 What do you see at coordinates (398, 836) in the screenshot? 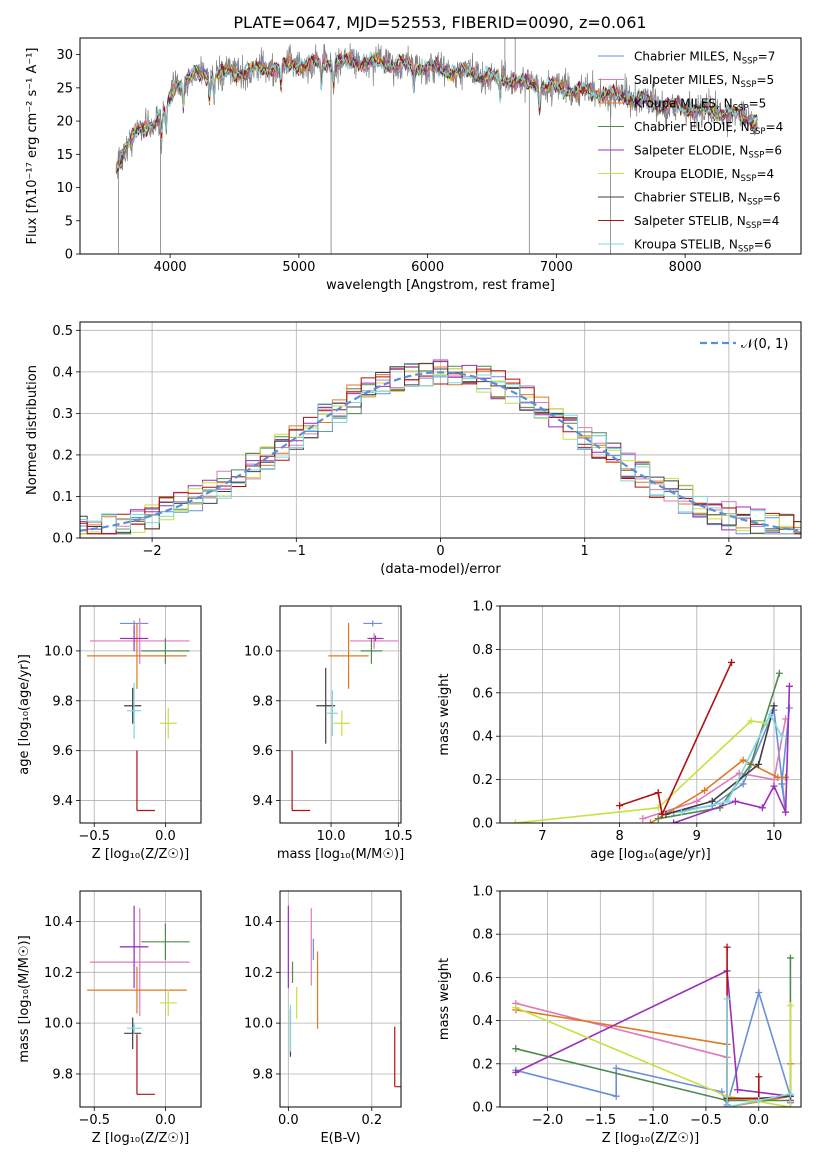
I see `x-tick-label: 10.5` at bounding box center [398, 836].